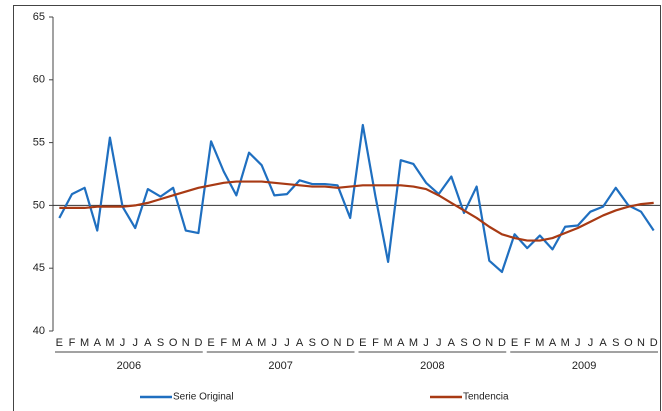  I want to click on group-label: 2006, so click(129, 366).